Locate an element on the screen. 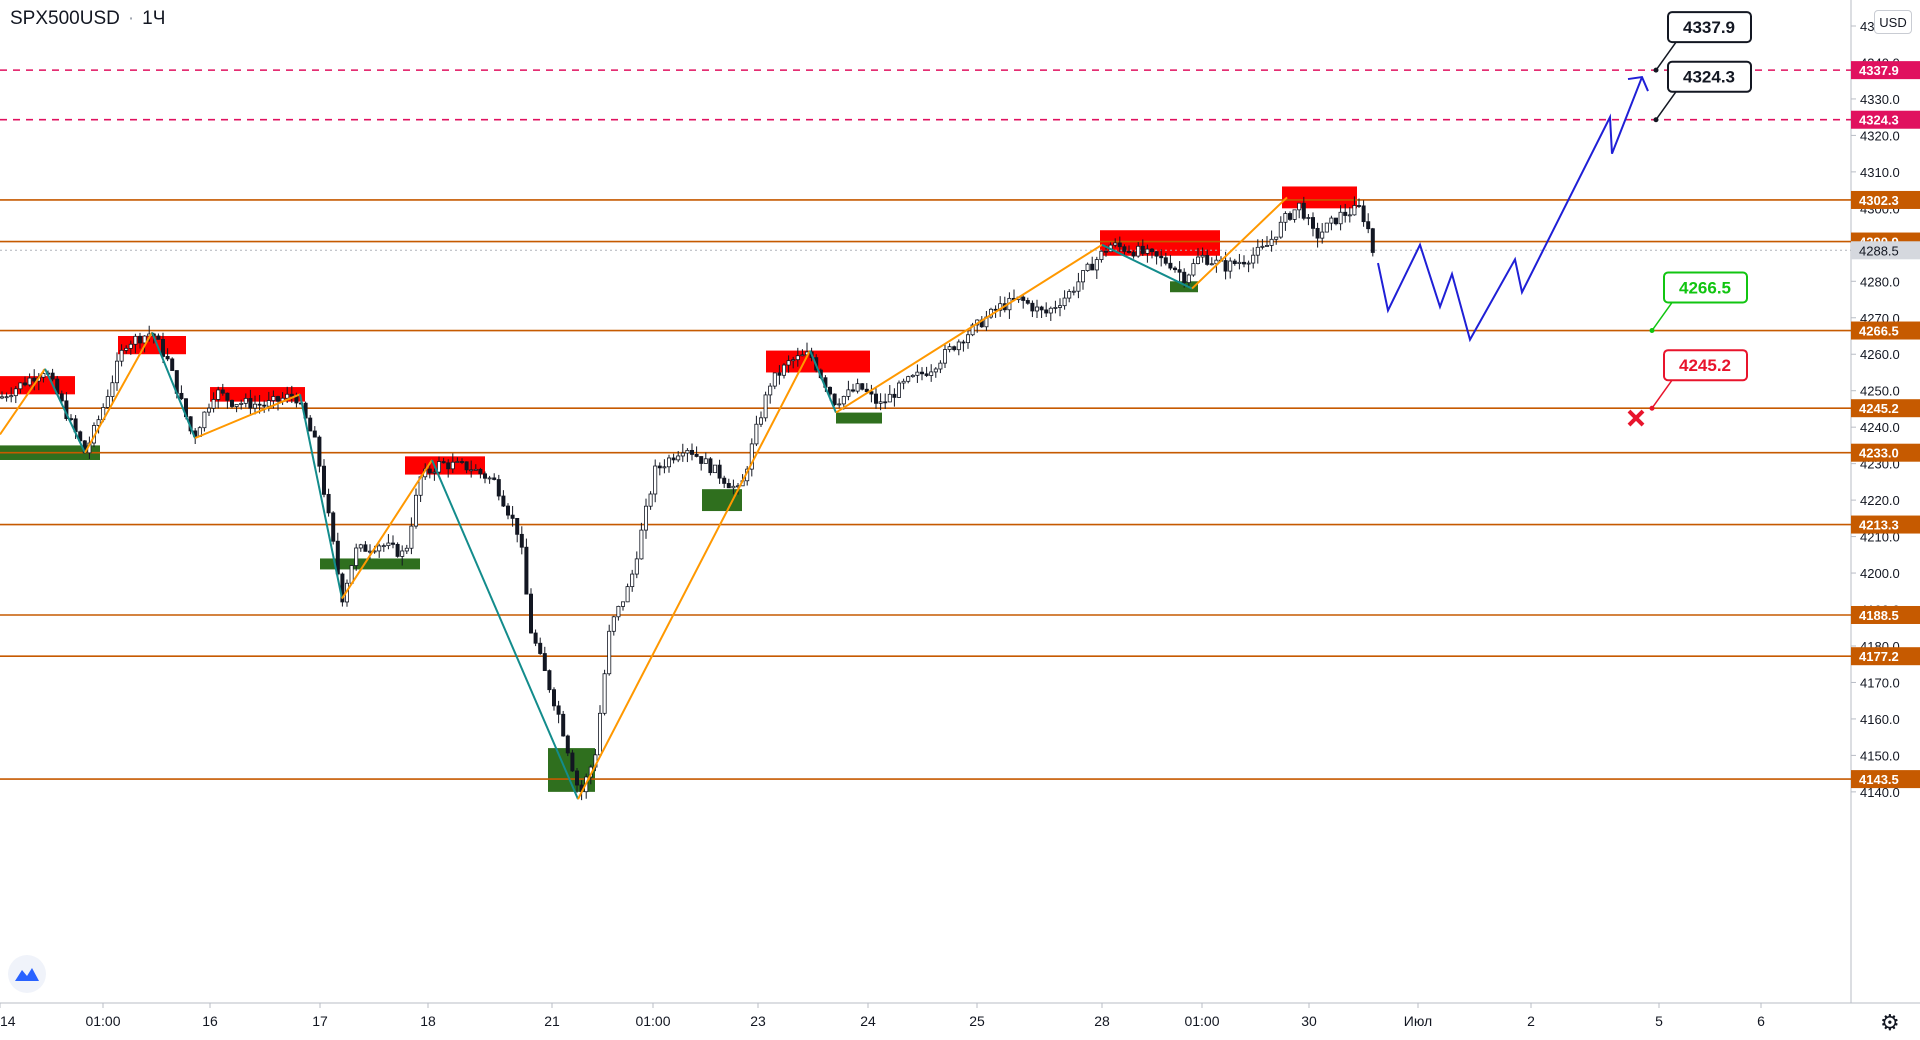 Image resolution: width=1920 pixels, height=1040 pixels. symbol-name: SPX500USD is located at coordinates (65, 18).